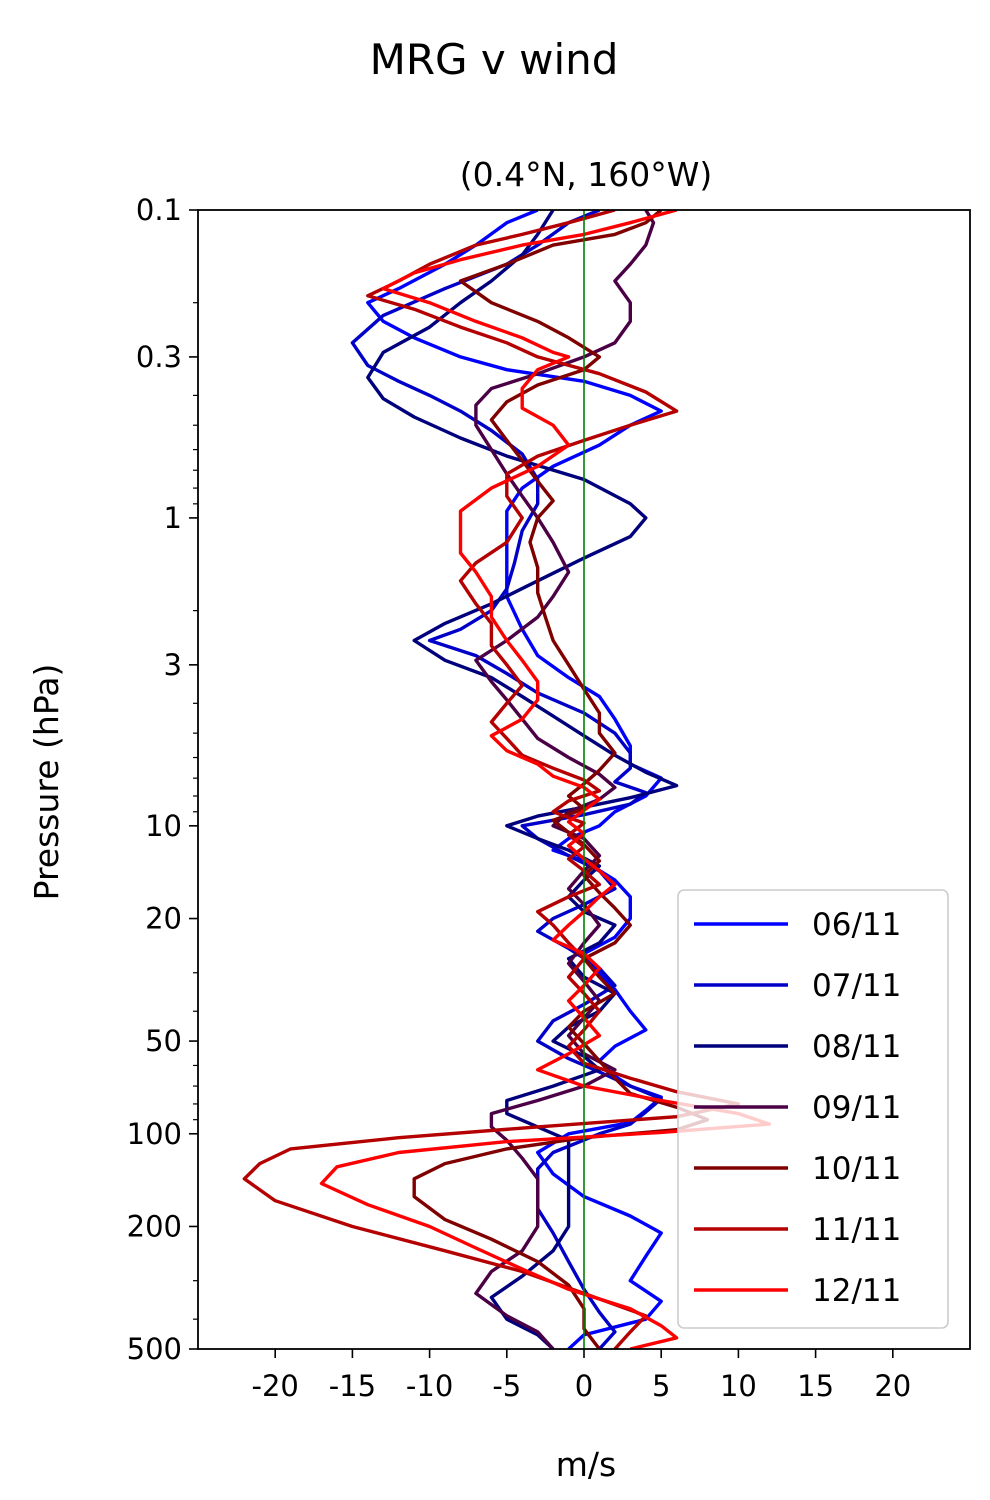 The width and height of the screenshot is (990, 1500). I want to click on legend-box, so click(813, 1109).